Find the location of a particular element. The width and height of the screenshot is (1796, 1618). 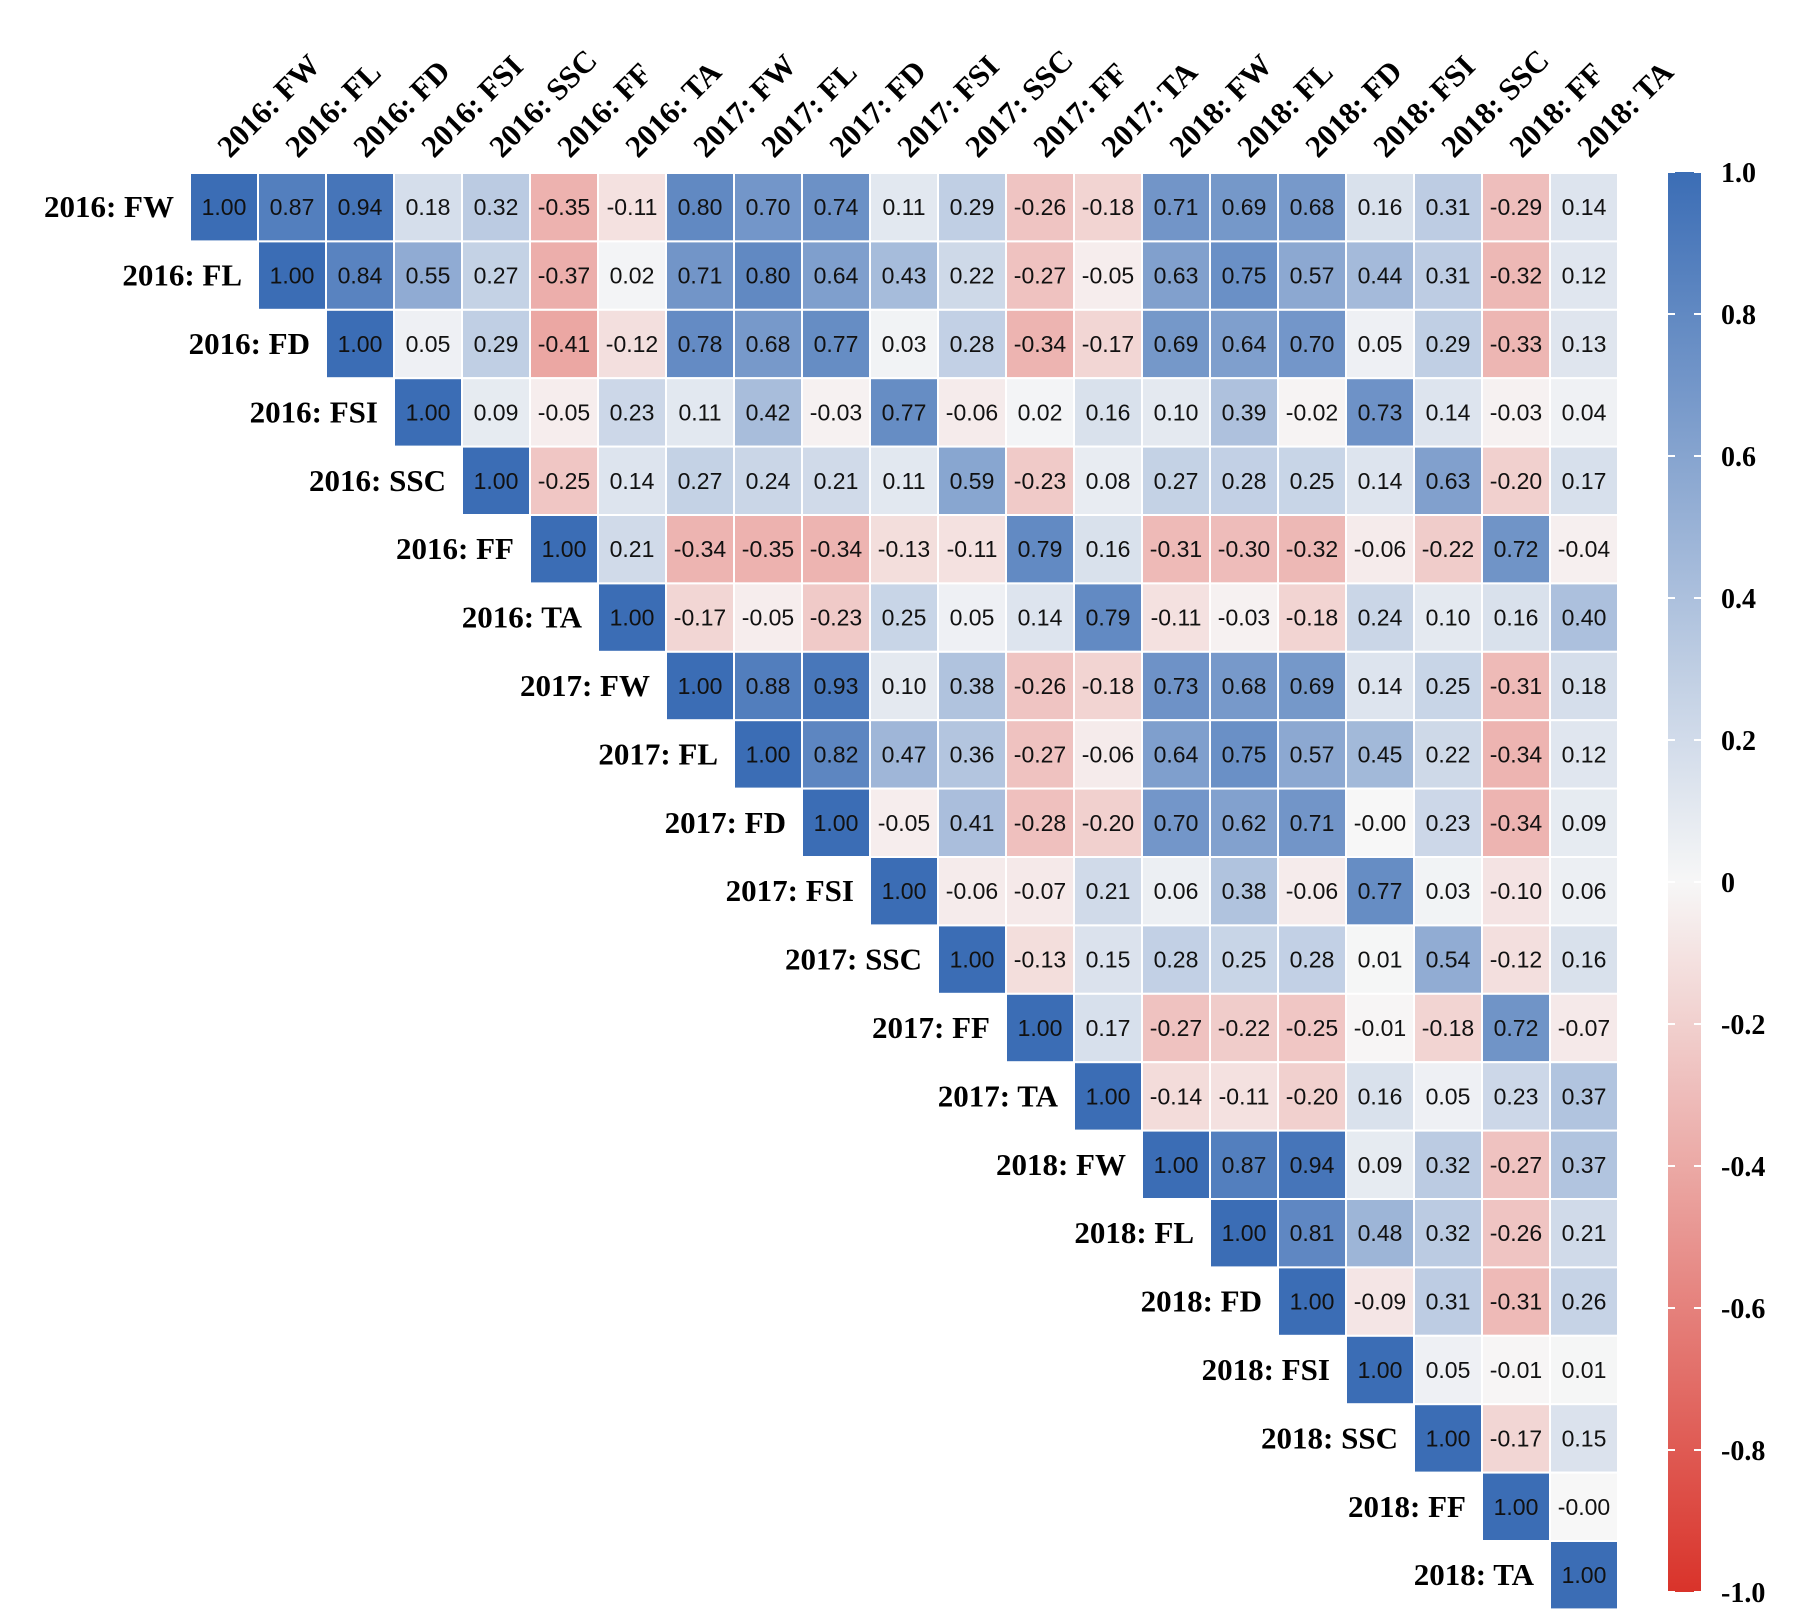

colorbar-tick-label: -0.8 is located at coordinates (1743, 1451).